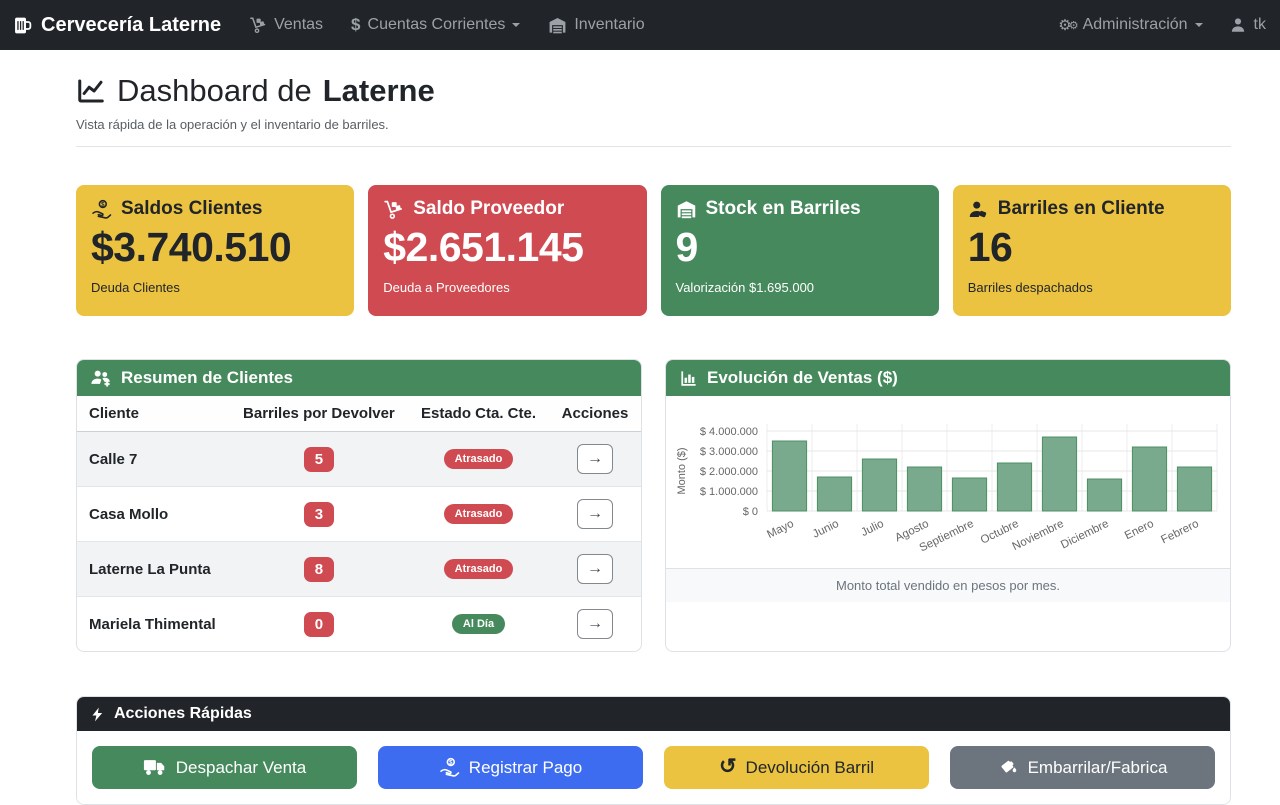 This screenshot has height=805, width=1280. I want to click on nav-item-ventas: Ventas, so click(286, 25).